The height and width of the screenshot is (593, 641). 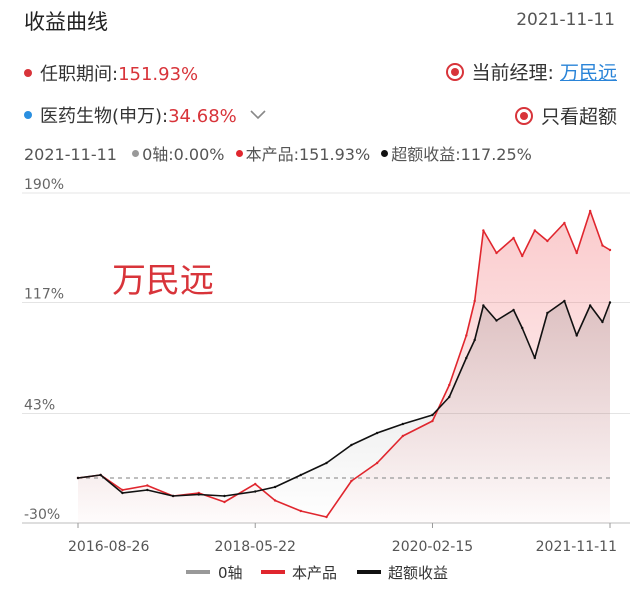 I want to click on stats-axis0: 0轴:0.00%, so click(x=183, y=154).